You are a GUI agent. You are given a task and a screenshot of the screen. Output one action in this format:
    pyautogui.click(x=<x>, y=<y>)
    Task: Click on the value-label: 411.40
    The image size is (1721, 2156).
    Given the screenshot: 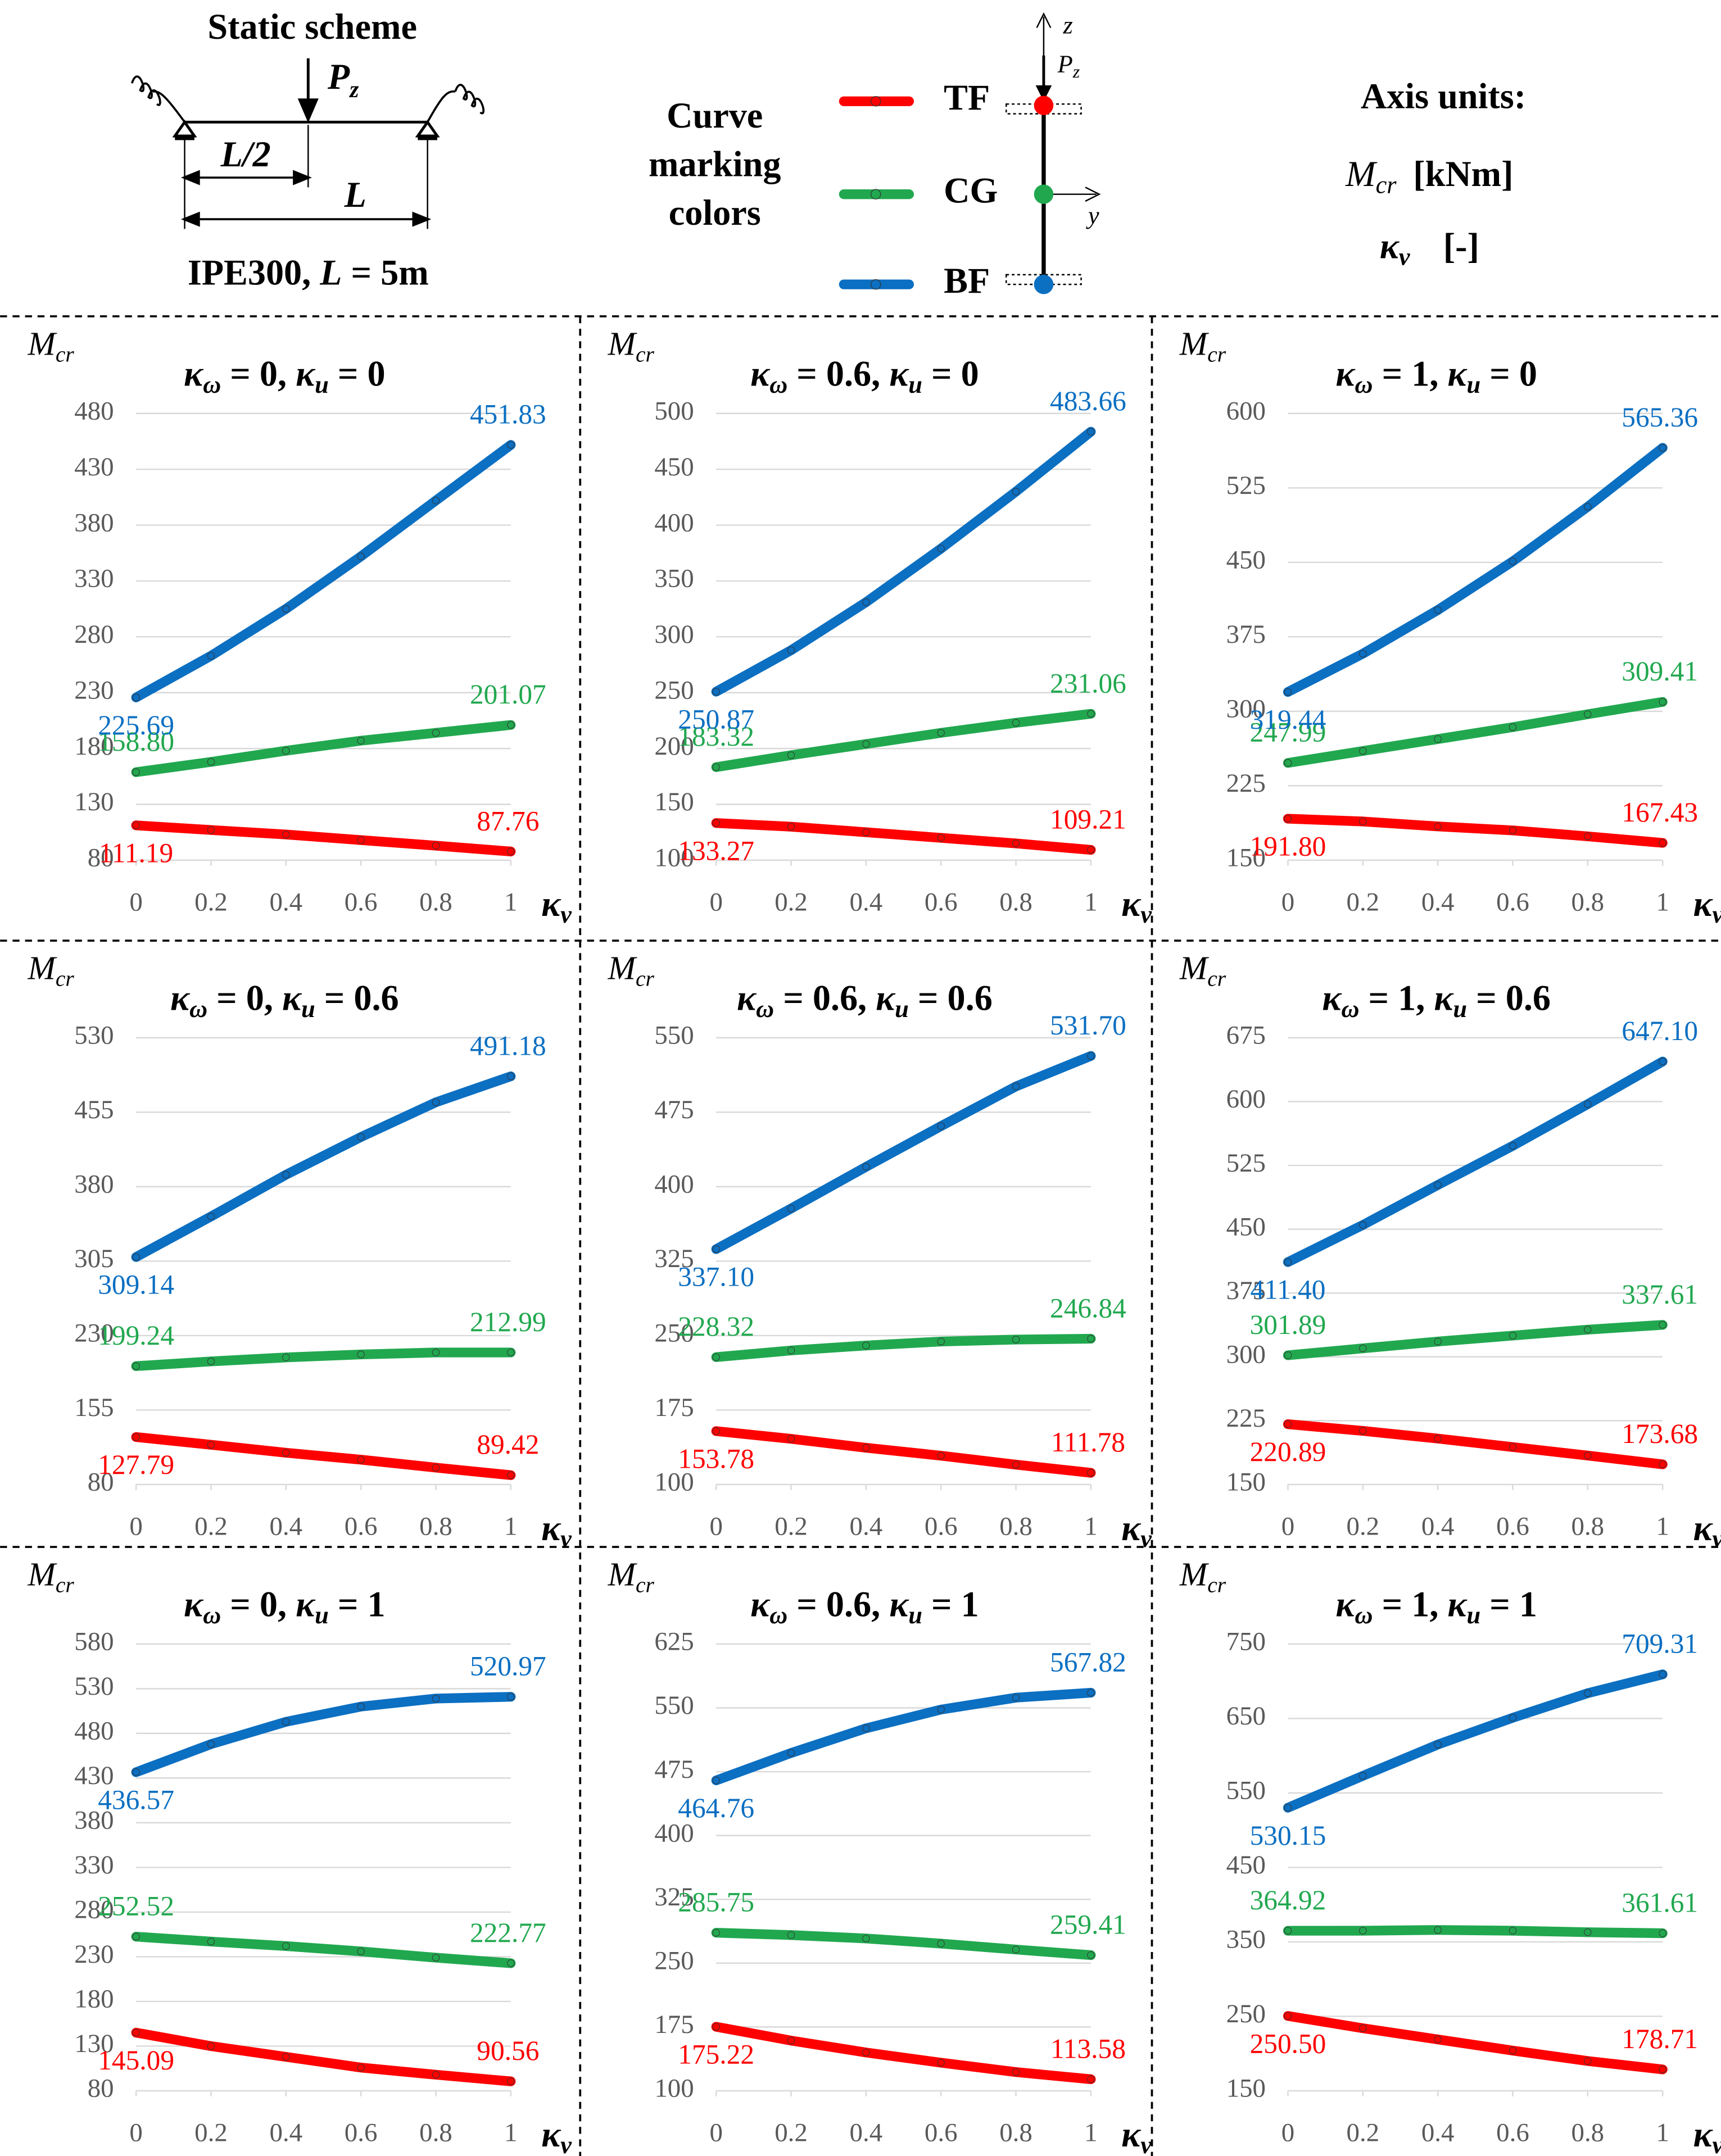 What is the action you would take?
    pyautogui.click(x=1288, y=1289)
    